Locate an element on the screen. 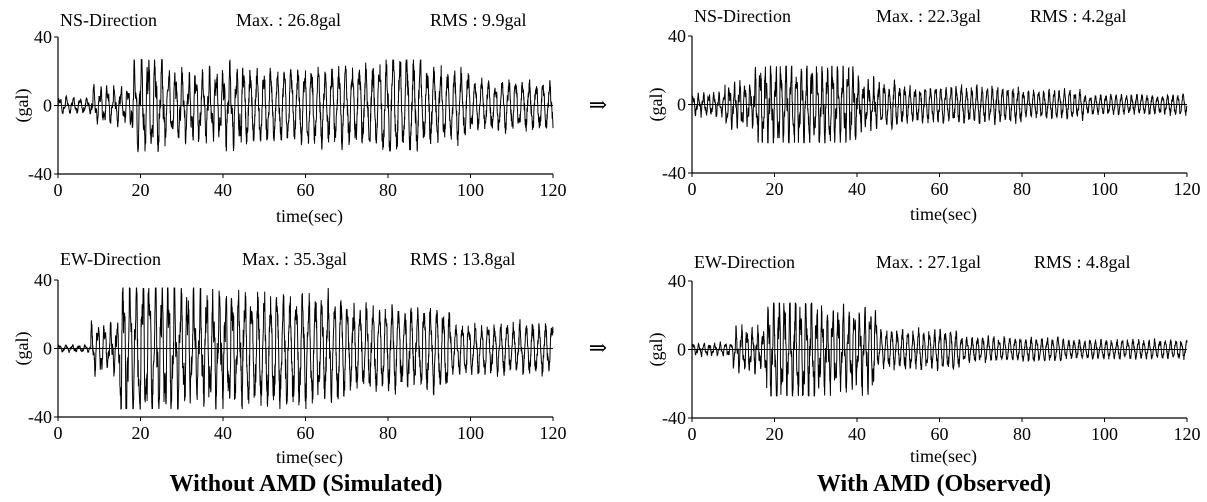 This screenshot has height=502, width=1207. rms-value-text: RMS : 9.9gal is located at coordinates (478, 20).